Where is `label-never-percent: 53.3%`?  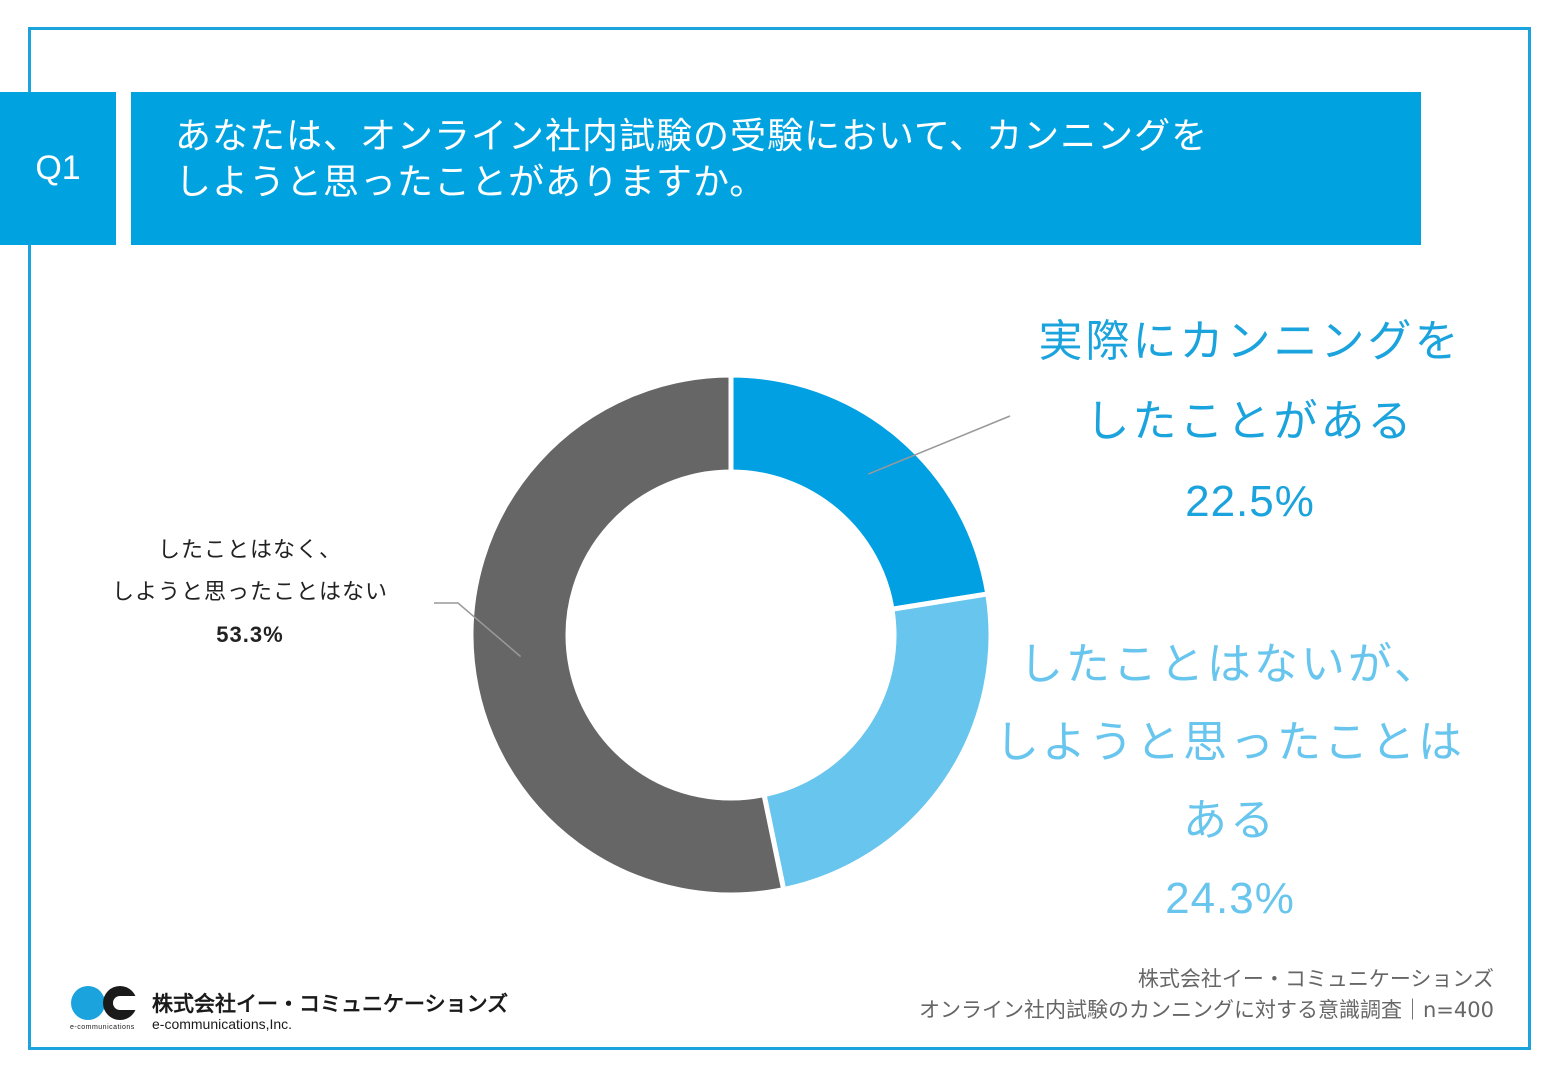
label-never-percent: 53.3% is located at coordinates (250, 634).